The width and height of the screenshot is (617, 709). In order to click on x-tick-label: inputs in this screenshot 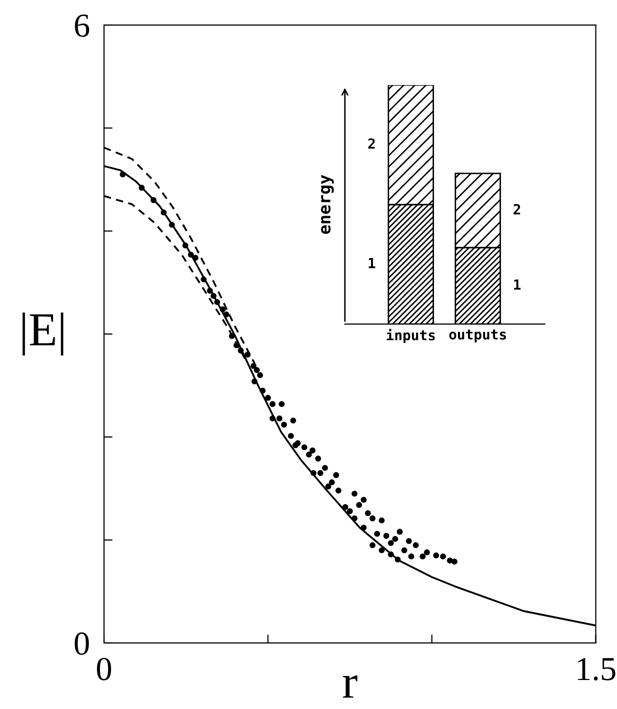, I will do `click(410, 336)`.